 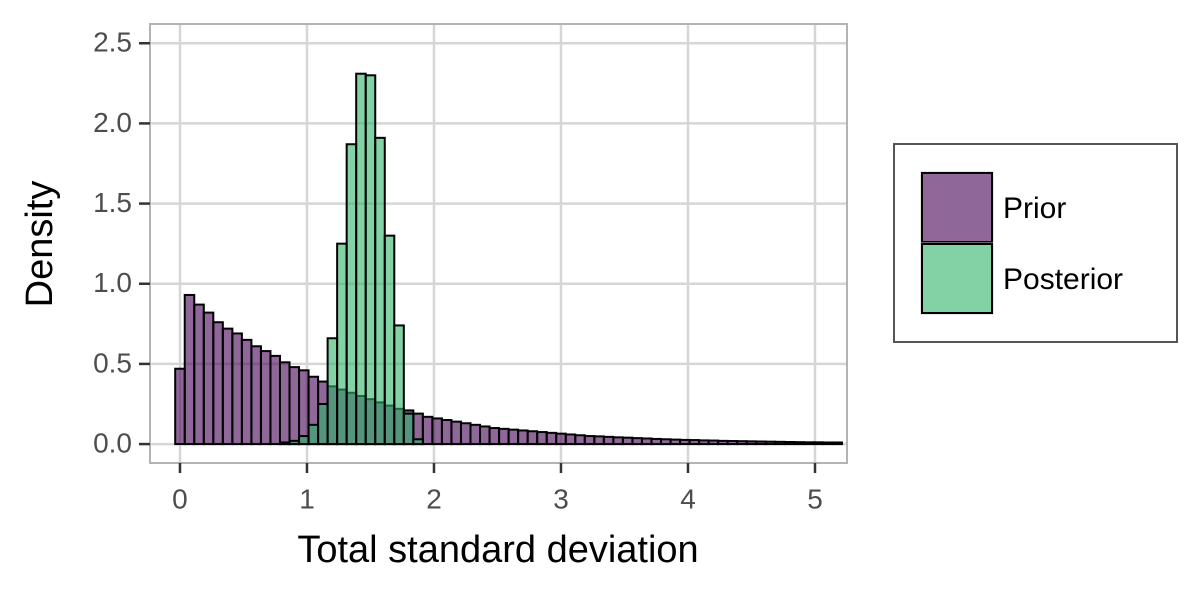 I want to click on y-axis-title: Density, so click(x=40, y=244).